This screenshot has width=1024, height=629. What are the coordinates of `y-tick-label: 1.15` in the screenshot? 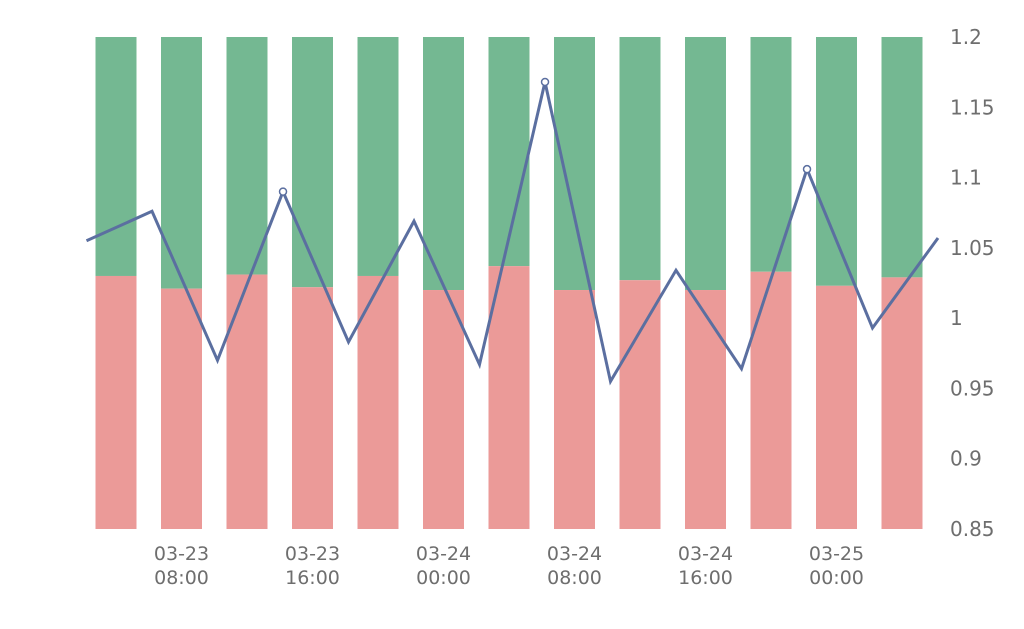 It's located at (972, 107).